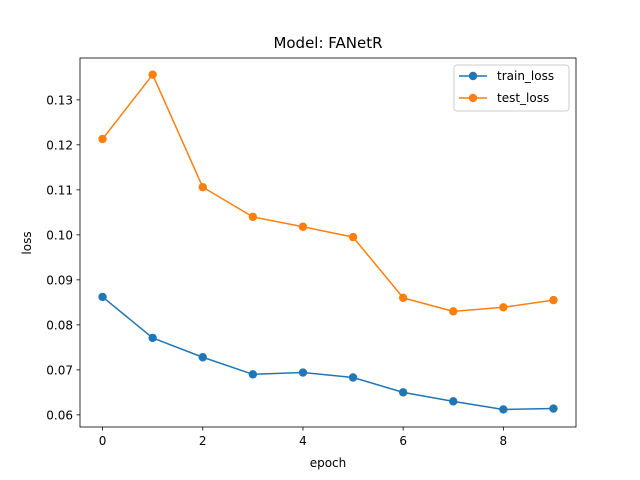 Image resolution: width=640 pixels, height=480 pixels. Describe the element at coordinates (328, 463) in the screenshot. I see `x-axis-label: epoch` at that location.